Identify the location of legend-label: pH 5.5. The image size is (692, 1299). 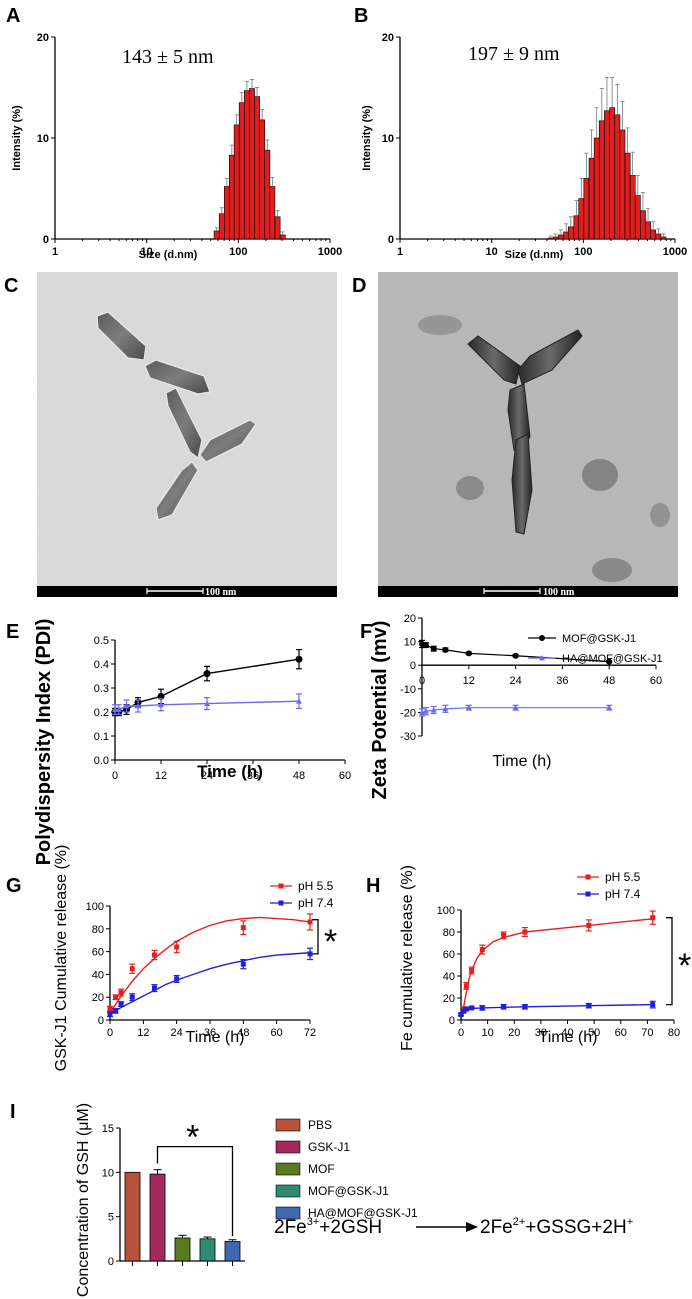
(623, 877).